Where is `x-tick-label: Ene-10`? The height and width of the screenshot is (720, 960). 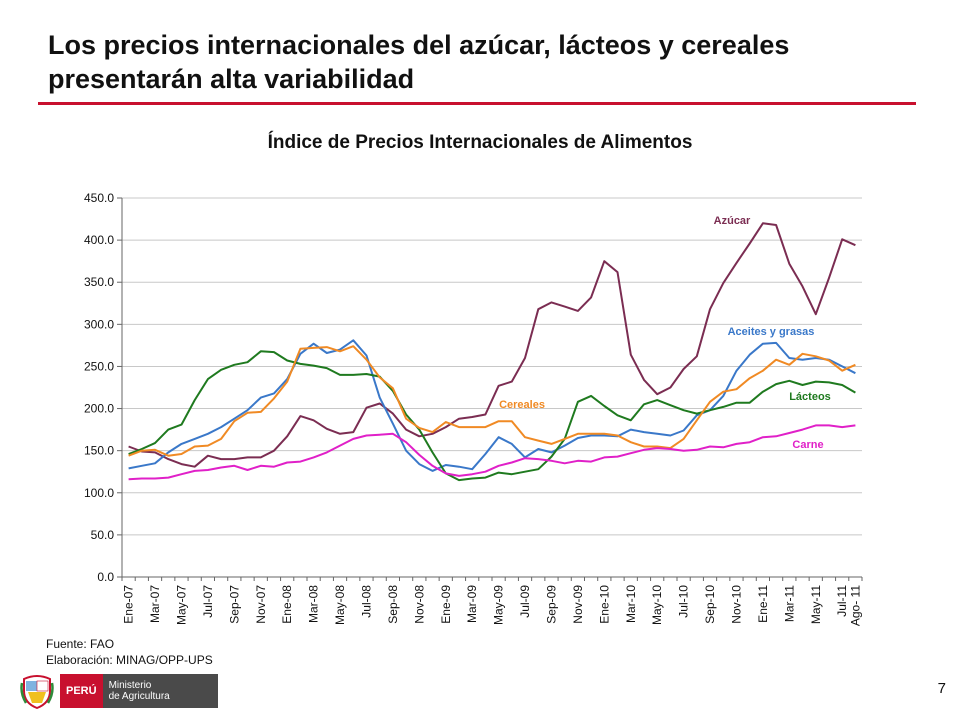
x-tick-label: Ene-10 is located at coordinates (604, 604).